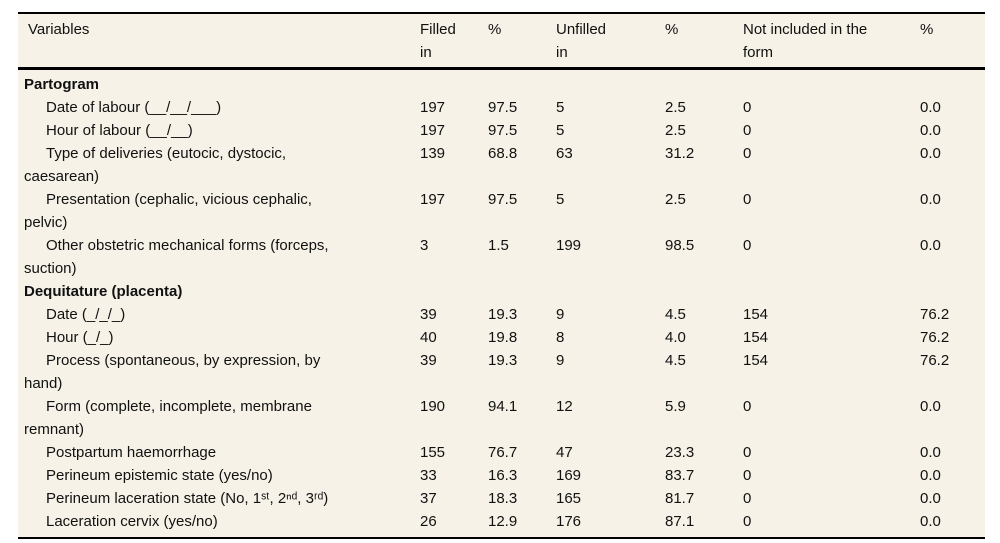 The width and height of the screenshot is (1000, 543). I want to click on cell-filled: 26, so click(428, 521).